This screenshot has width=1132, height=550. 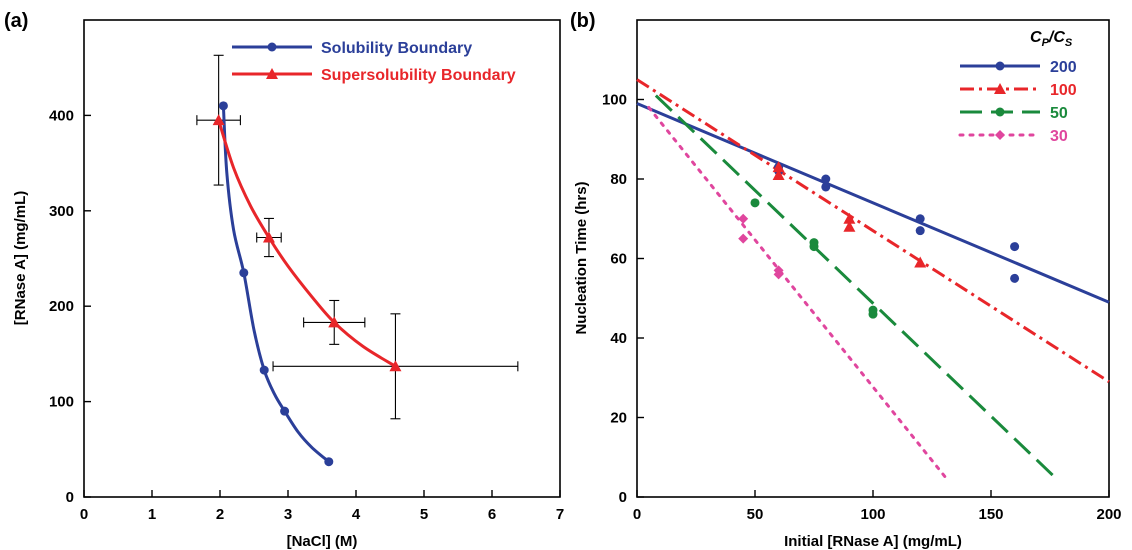 I want to click on b-y-tick-label-1: 20, so click(x=618, y=418).